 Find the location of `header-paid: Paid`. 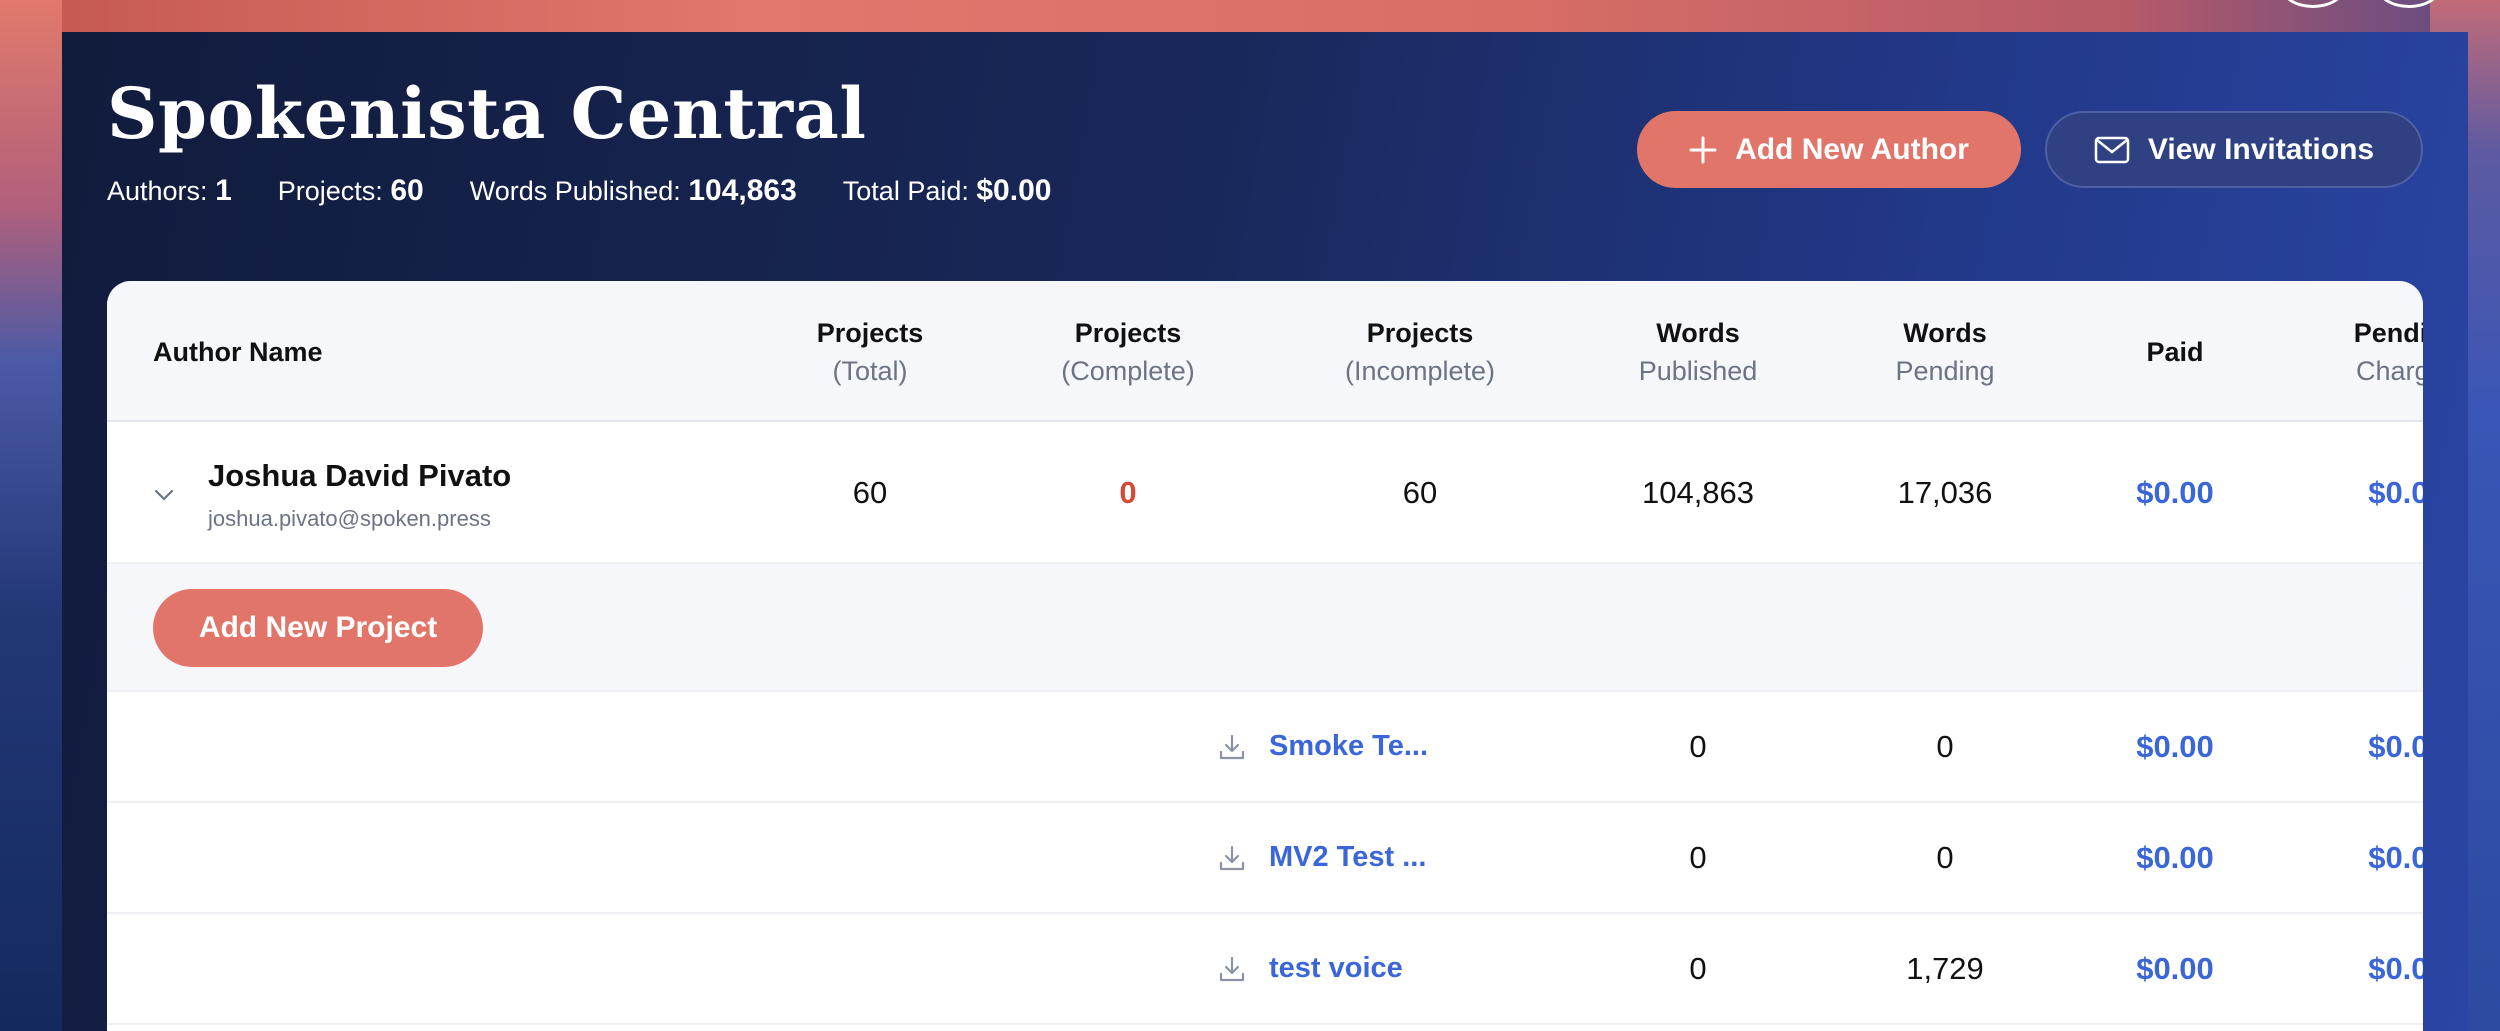

header-paid: Paid is located at coordinates (2175, 351).